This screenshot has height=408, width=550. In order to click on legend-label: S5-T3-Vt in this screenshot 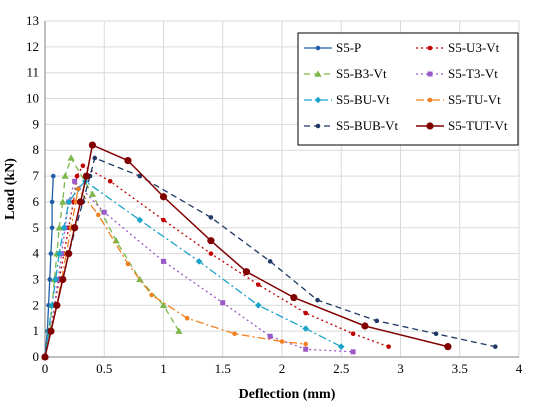, I will do `click(473, 73)`.